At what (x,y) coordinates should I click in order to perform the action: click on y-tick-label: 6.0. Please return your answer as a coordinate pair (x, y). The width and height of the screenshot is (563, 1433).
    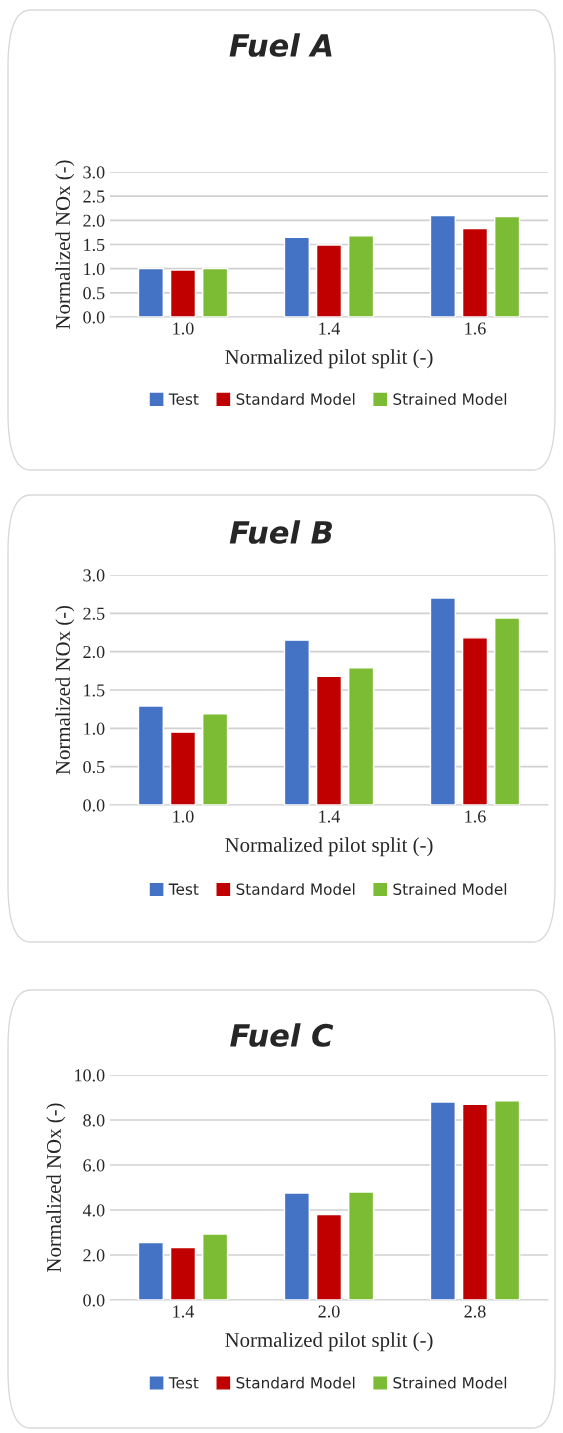
    Looking at the image, I should click on (94, 1165).